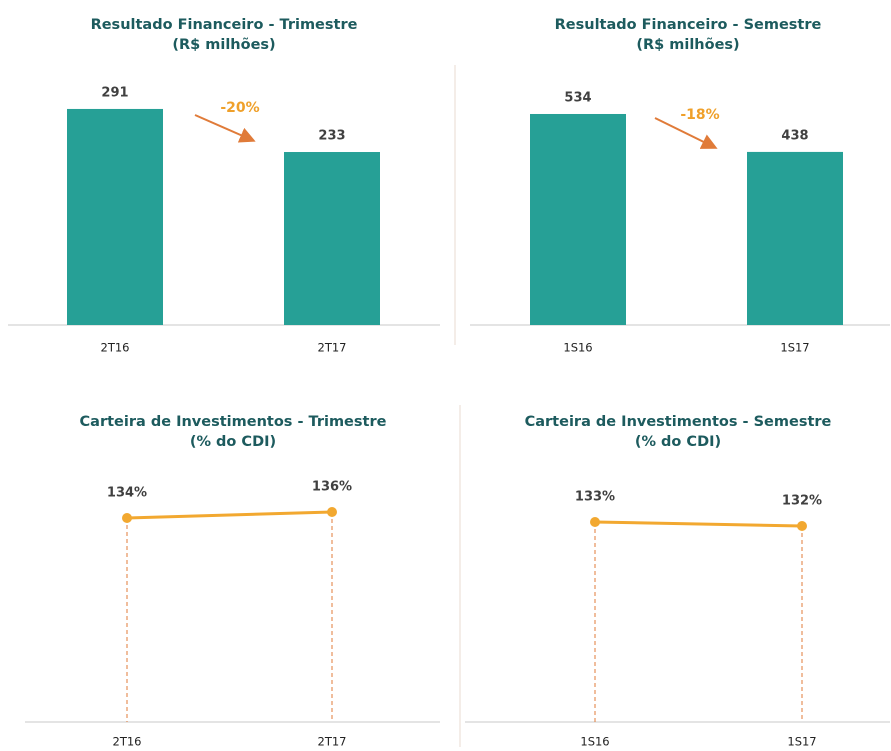 Image resolution: width=891 pixels, height=751 pixels. What do you see at coordinates (794, 135) in the screenshot?
I see `value-label: 438` at bounding box center [794, 135].